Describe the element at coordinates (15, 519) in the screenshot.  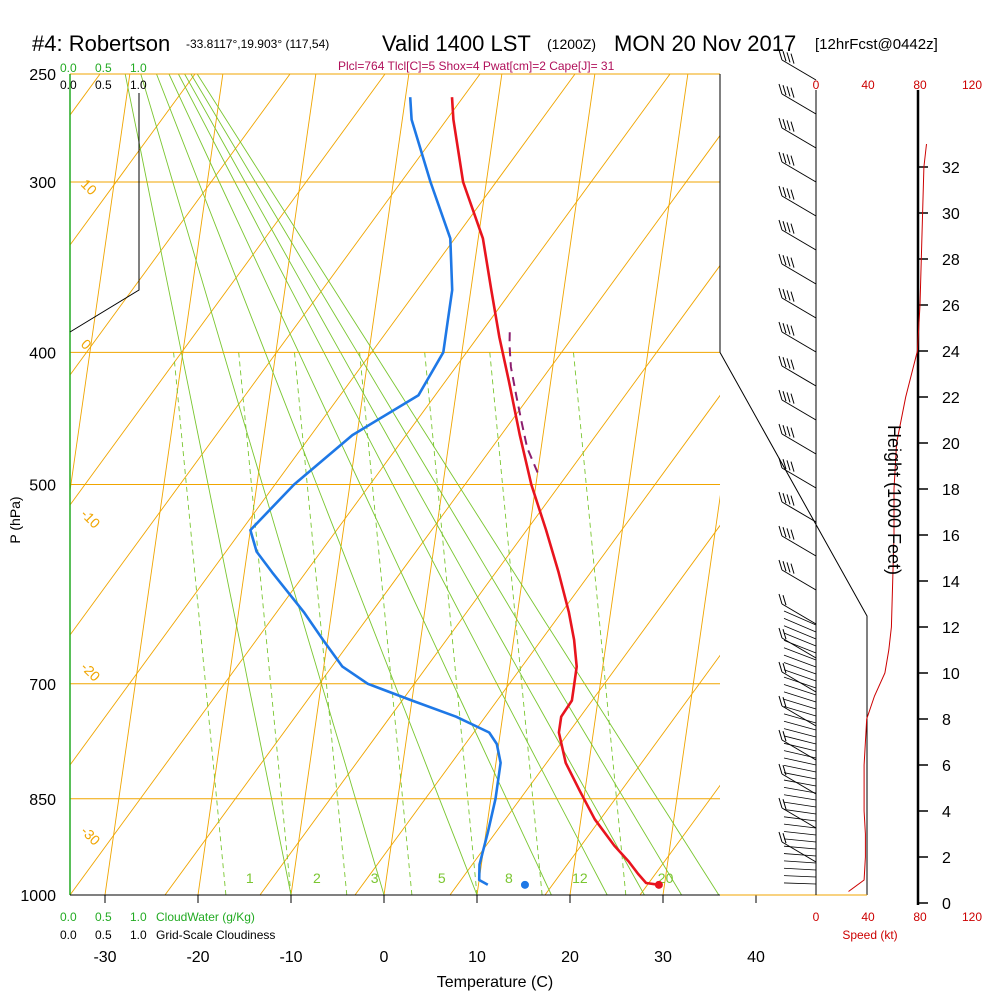
I see `y-axis-label: P (hPa)` at that location.